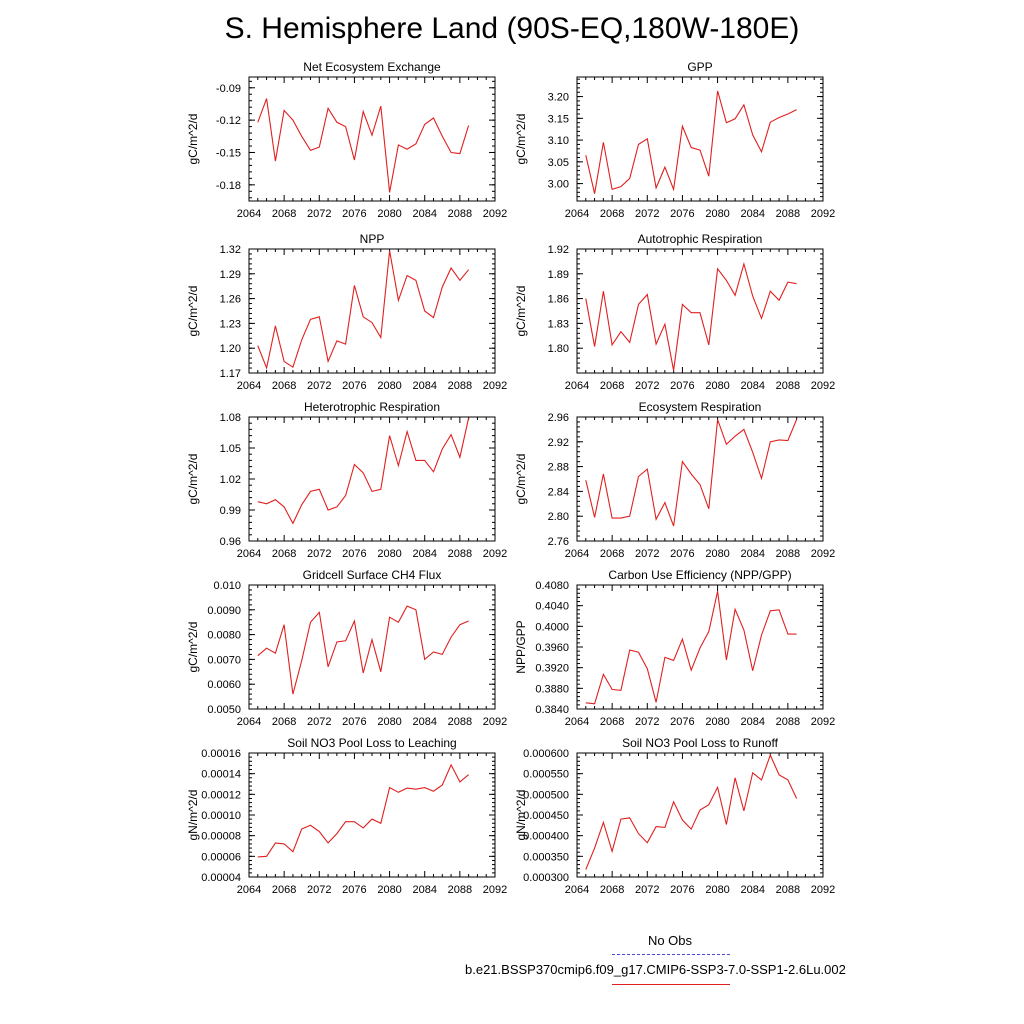 Image resolution: width=1024 pixels, height=1024 pixels. What do you see at coordinates (512, 28) in the screenshot?
I see `page-title: S. Hemisphere Land (90S-EQ,180W-180E)` at bounding box center [512, 28].